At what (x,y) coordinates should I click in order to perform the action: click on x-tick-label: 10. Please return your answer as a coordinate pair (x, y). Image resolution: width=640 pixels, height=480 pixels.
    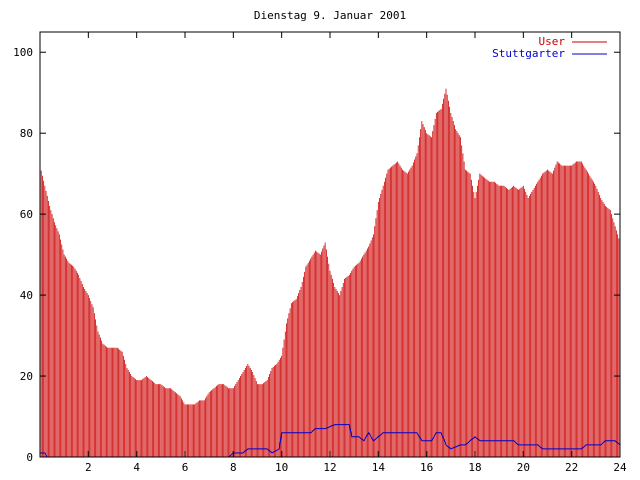
    Looking at the image, I should click on (281, 467).